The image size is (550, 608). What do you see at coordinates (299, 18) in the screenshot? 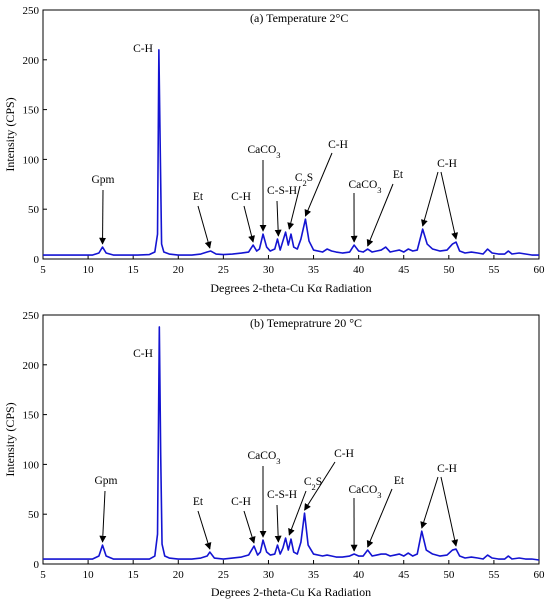
I see `panel-title: (a) Temperature 2°C` at bounding box center [299, 18].